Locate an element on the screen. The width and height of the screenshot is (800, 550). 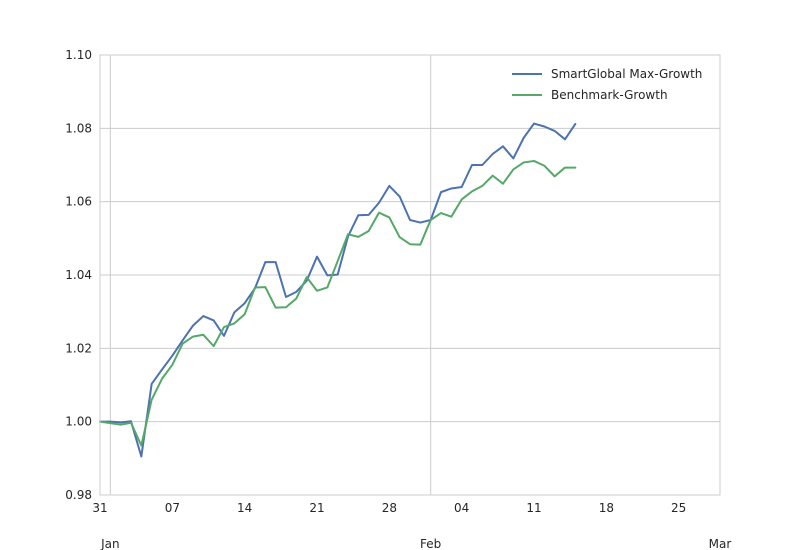
y-tick-label: 1.04 is located at coordinates (78, 275).